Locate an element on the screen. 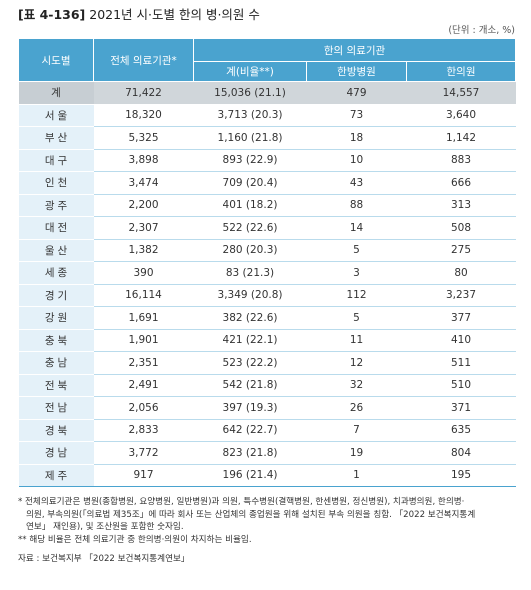 This screenshot has width=531, height=590. oriental-hospital-cell: 18 is located at coordinates (356, 138).